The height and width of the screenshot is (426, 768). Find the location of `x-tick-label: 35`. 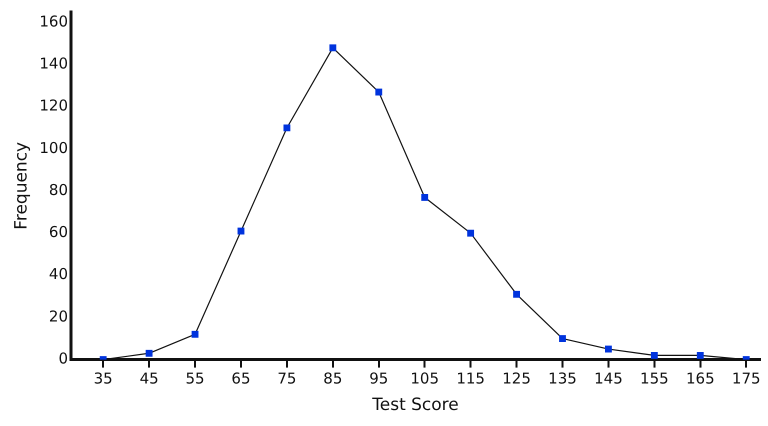

x-tick-label: 35 is located at coordinates (103, 378).